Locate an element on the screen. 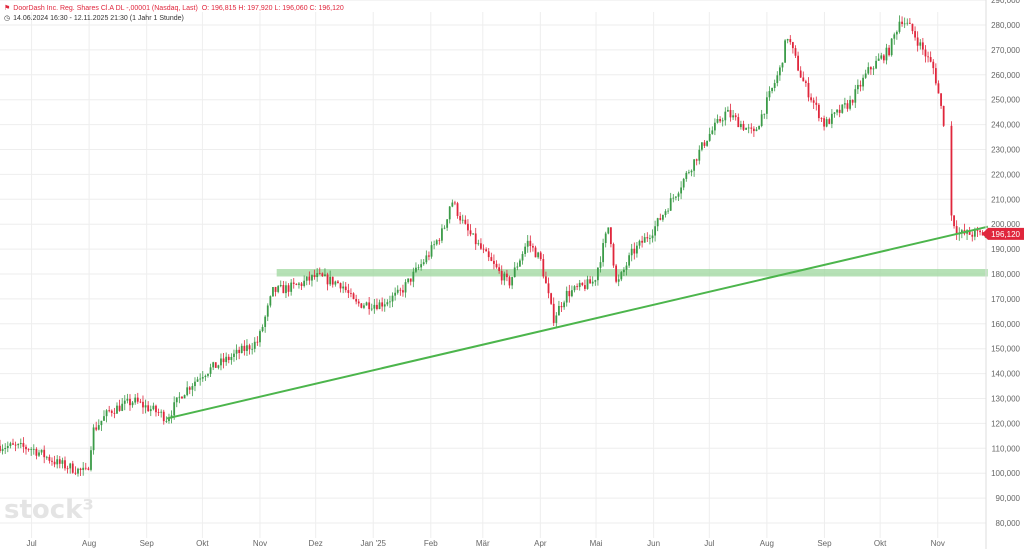  last-price-tag is located at coordinates (1003, 233).